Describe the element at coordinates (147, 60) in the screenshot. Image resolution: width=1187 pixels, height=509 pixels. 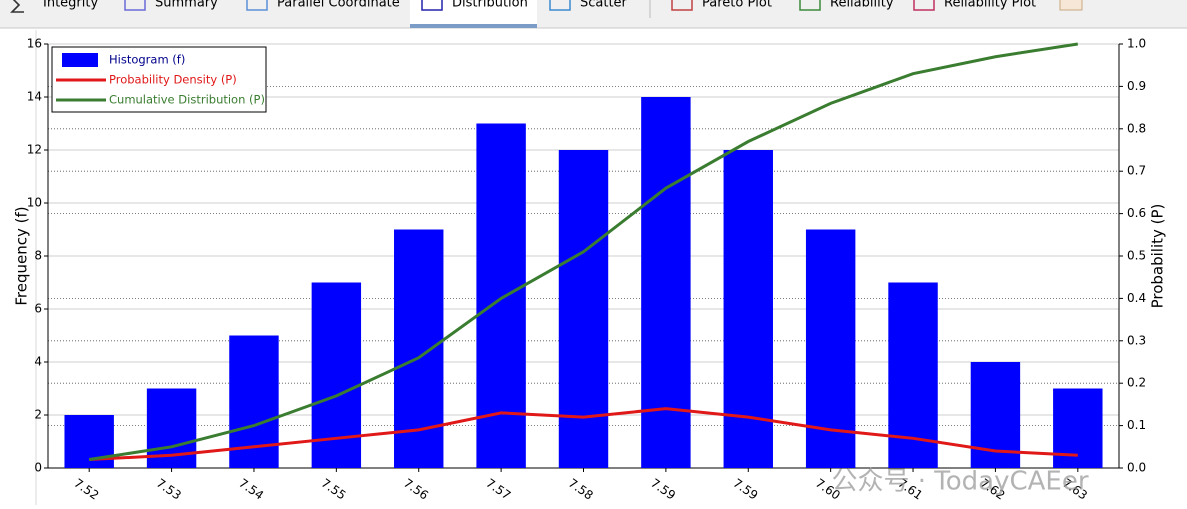
I see `legend-label: Histogram (f)` at that location.